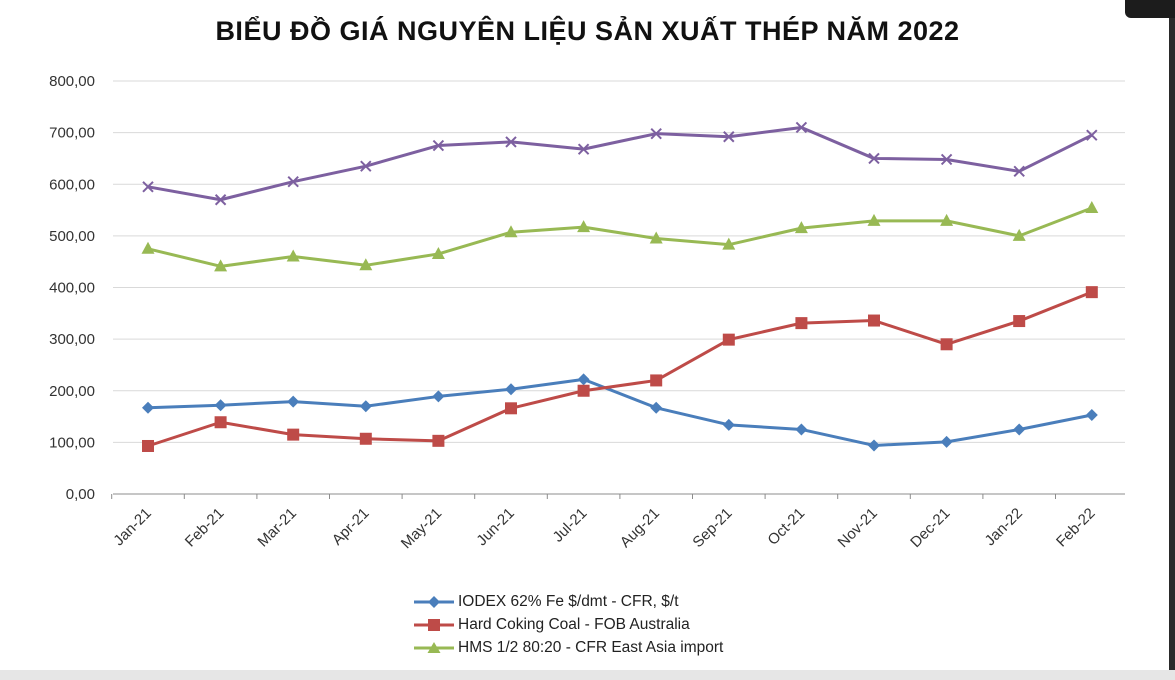 This screenshot has width=1175, height=680. Describe the element at coordinates (930, 528) in the screenshot. I see `x-tick-label: Dec-21` at that location.